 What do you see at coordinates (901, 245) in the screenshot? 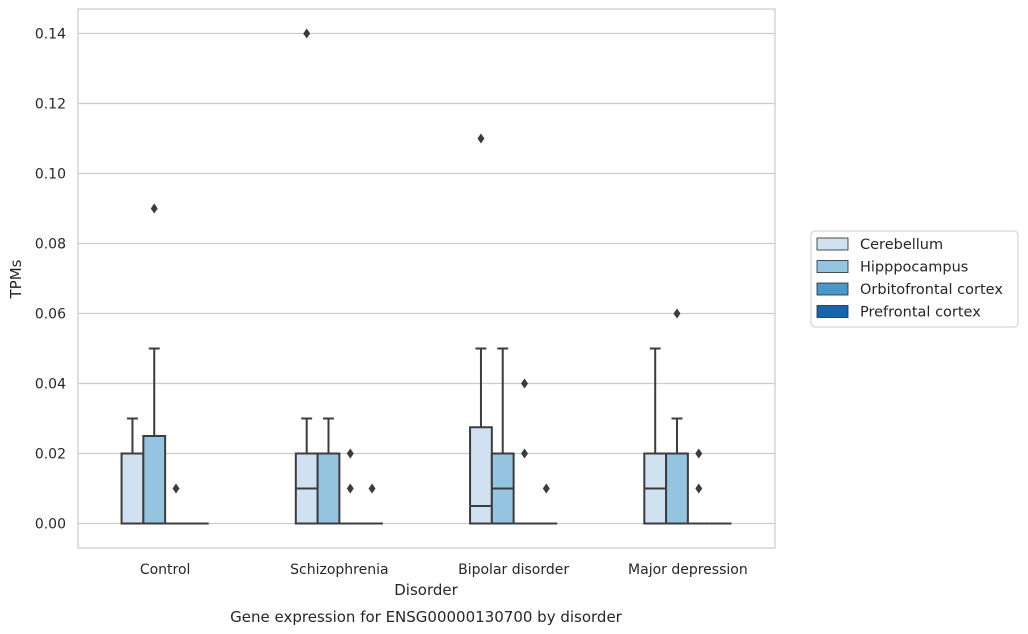
I see `legend-label: Cerebellum` at bounding box center [901, 245].